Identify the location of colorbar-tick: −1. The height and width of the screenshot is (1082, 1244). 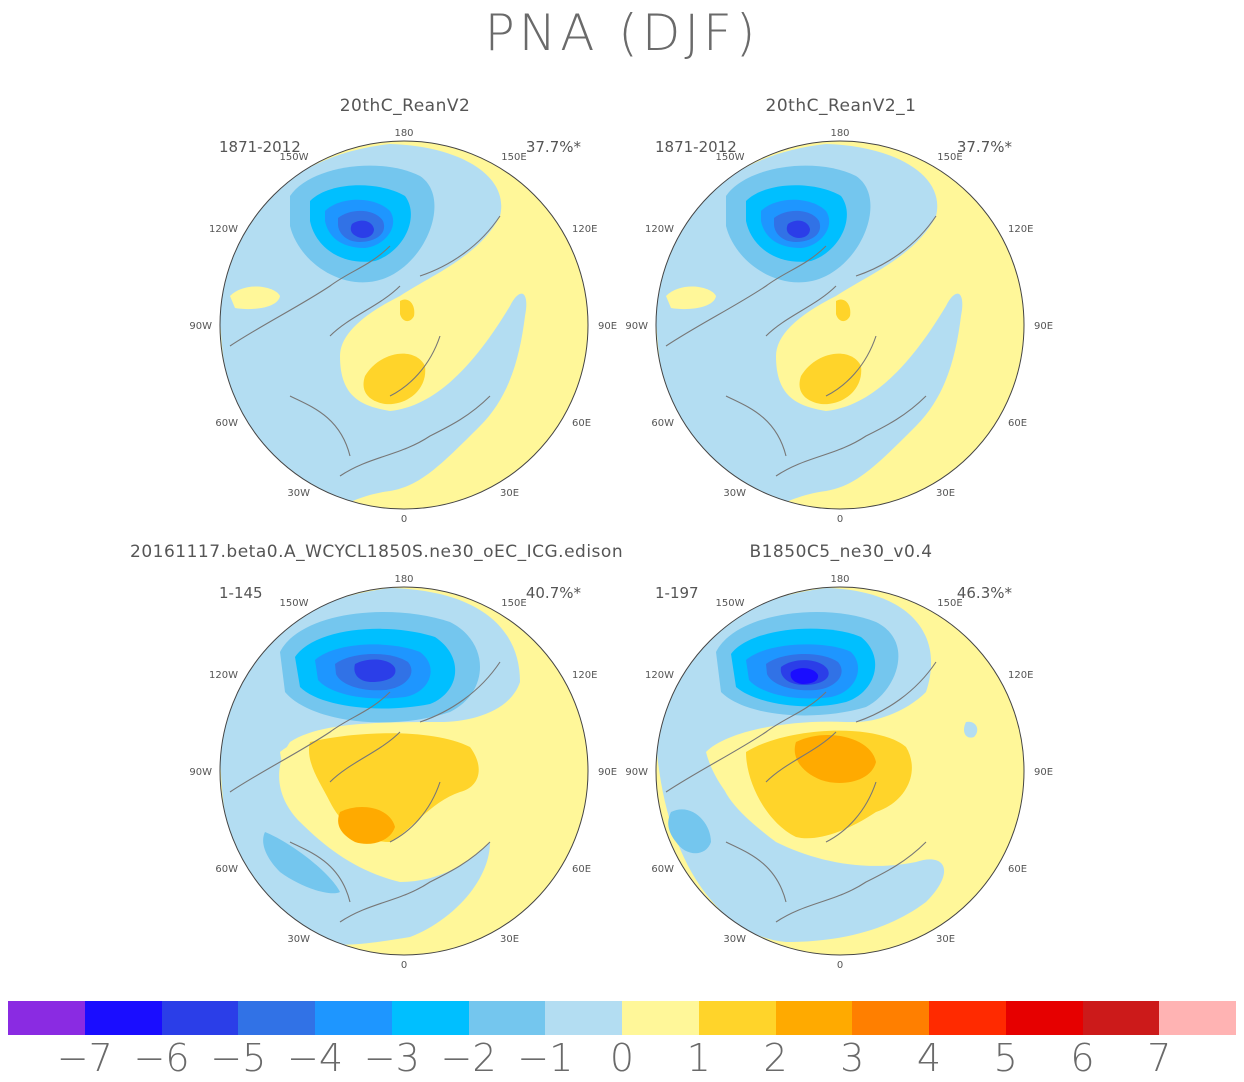
(545, 1058).